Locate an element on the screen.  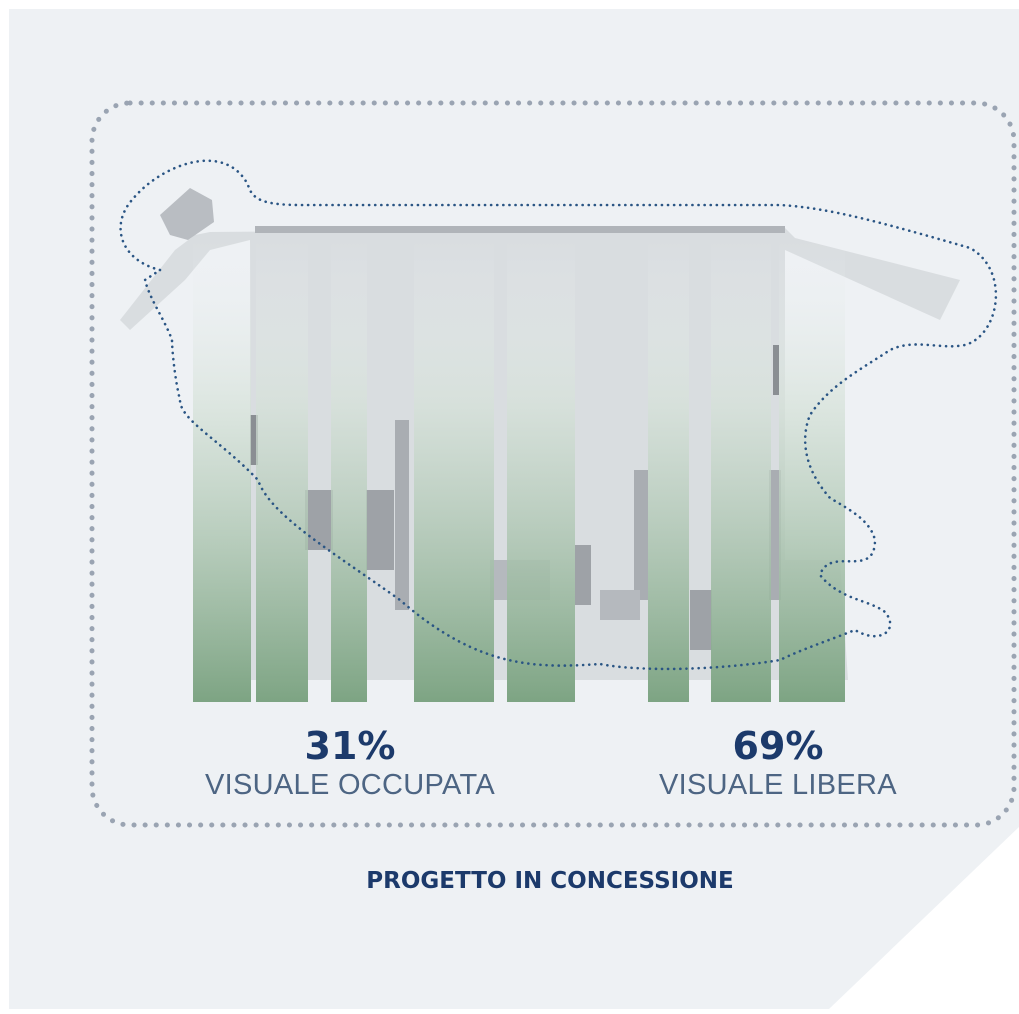
free-stat: 69% VISUALE LIBERA is located at coordinates (778, 763).